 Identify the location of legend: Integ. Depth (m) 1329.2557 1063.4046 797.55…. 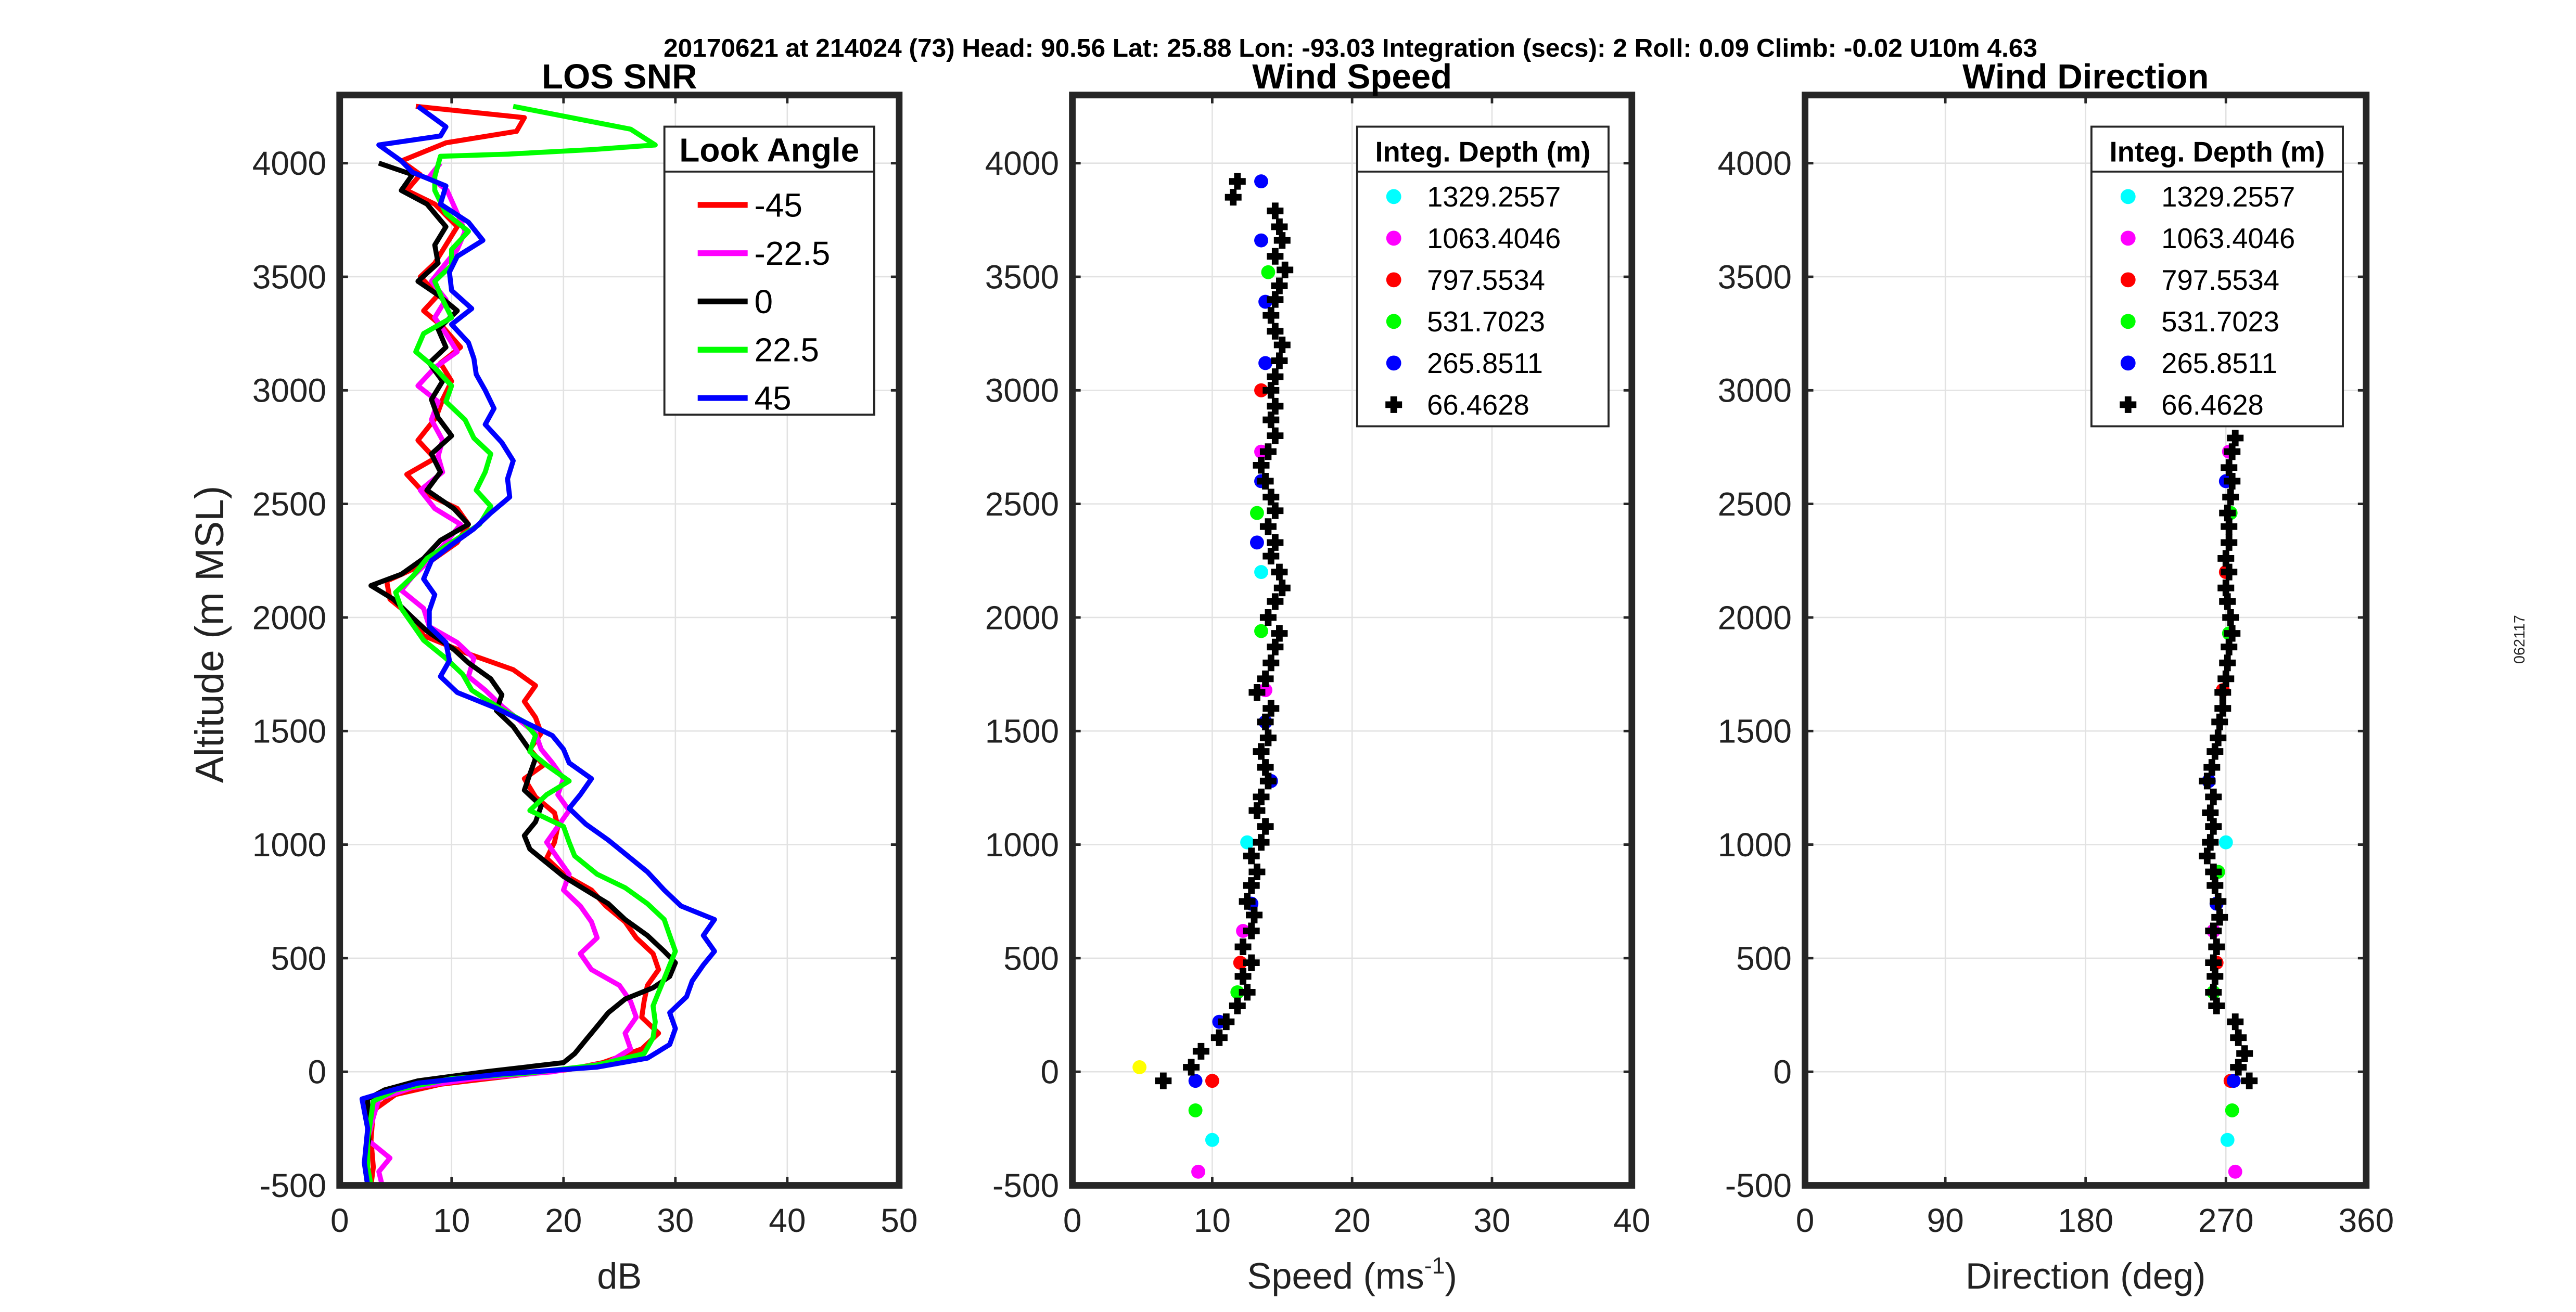
(2217, 277).